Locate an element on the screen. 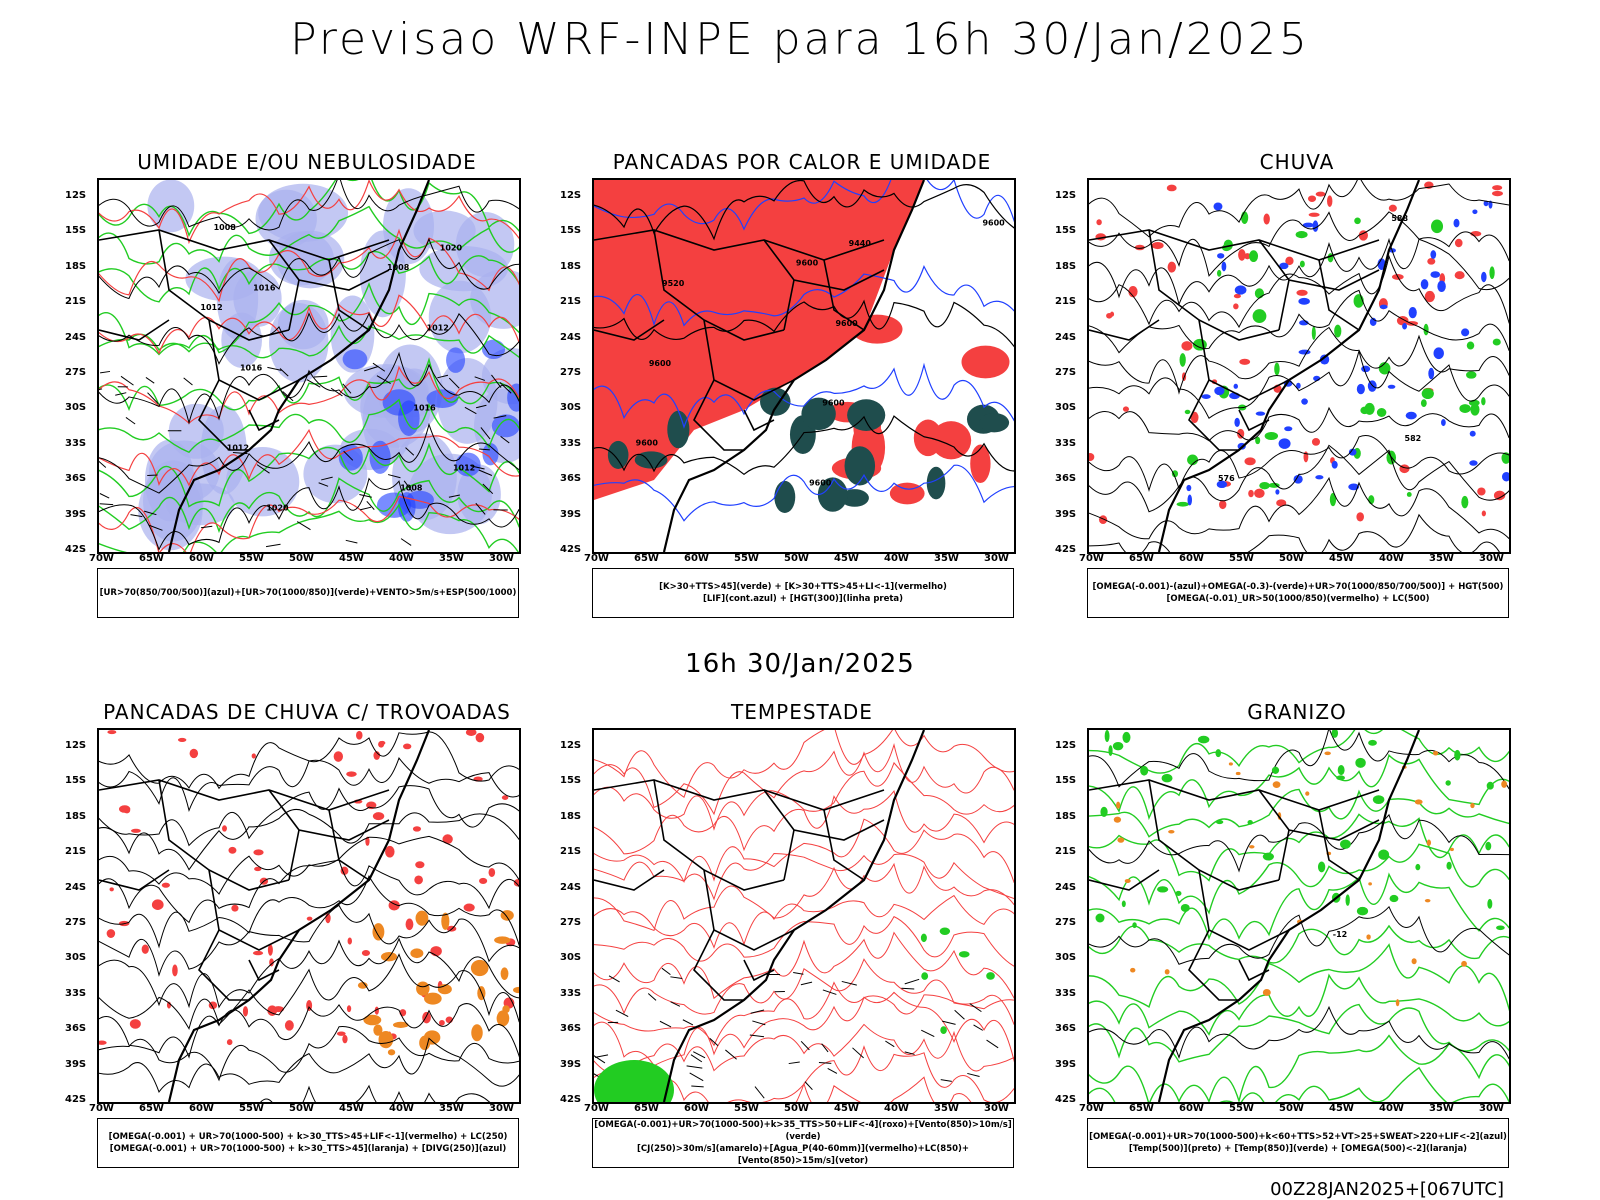 The width and height of the screenshot is (1600, 1200). lon-tick-label: 60W is located at coordinates (1191, 1108).